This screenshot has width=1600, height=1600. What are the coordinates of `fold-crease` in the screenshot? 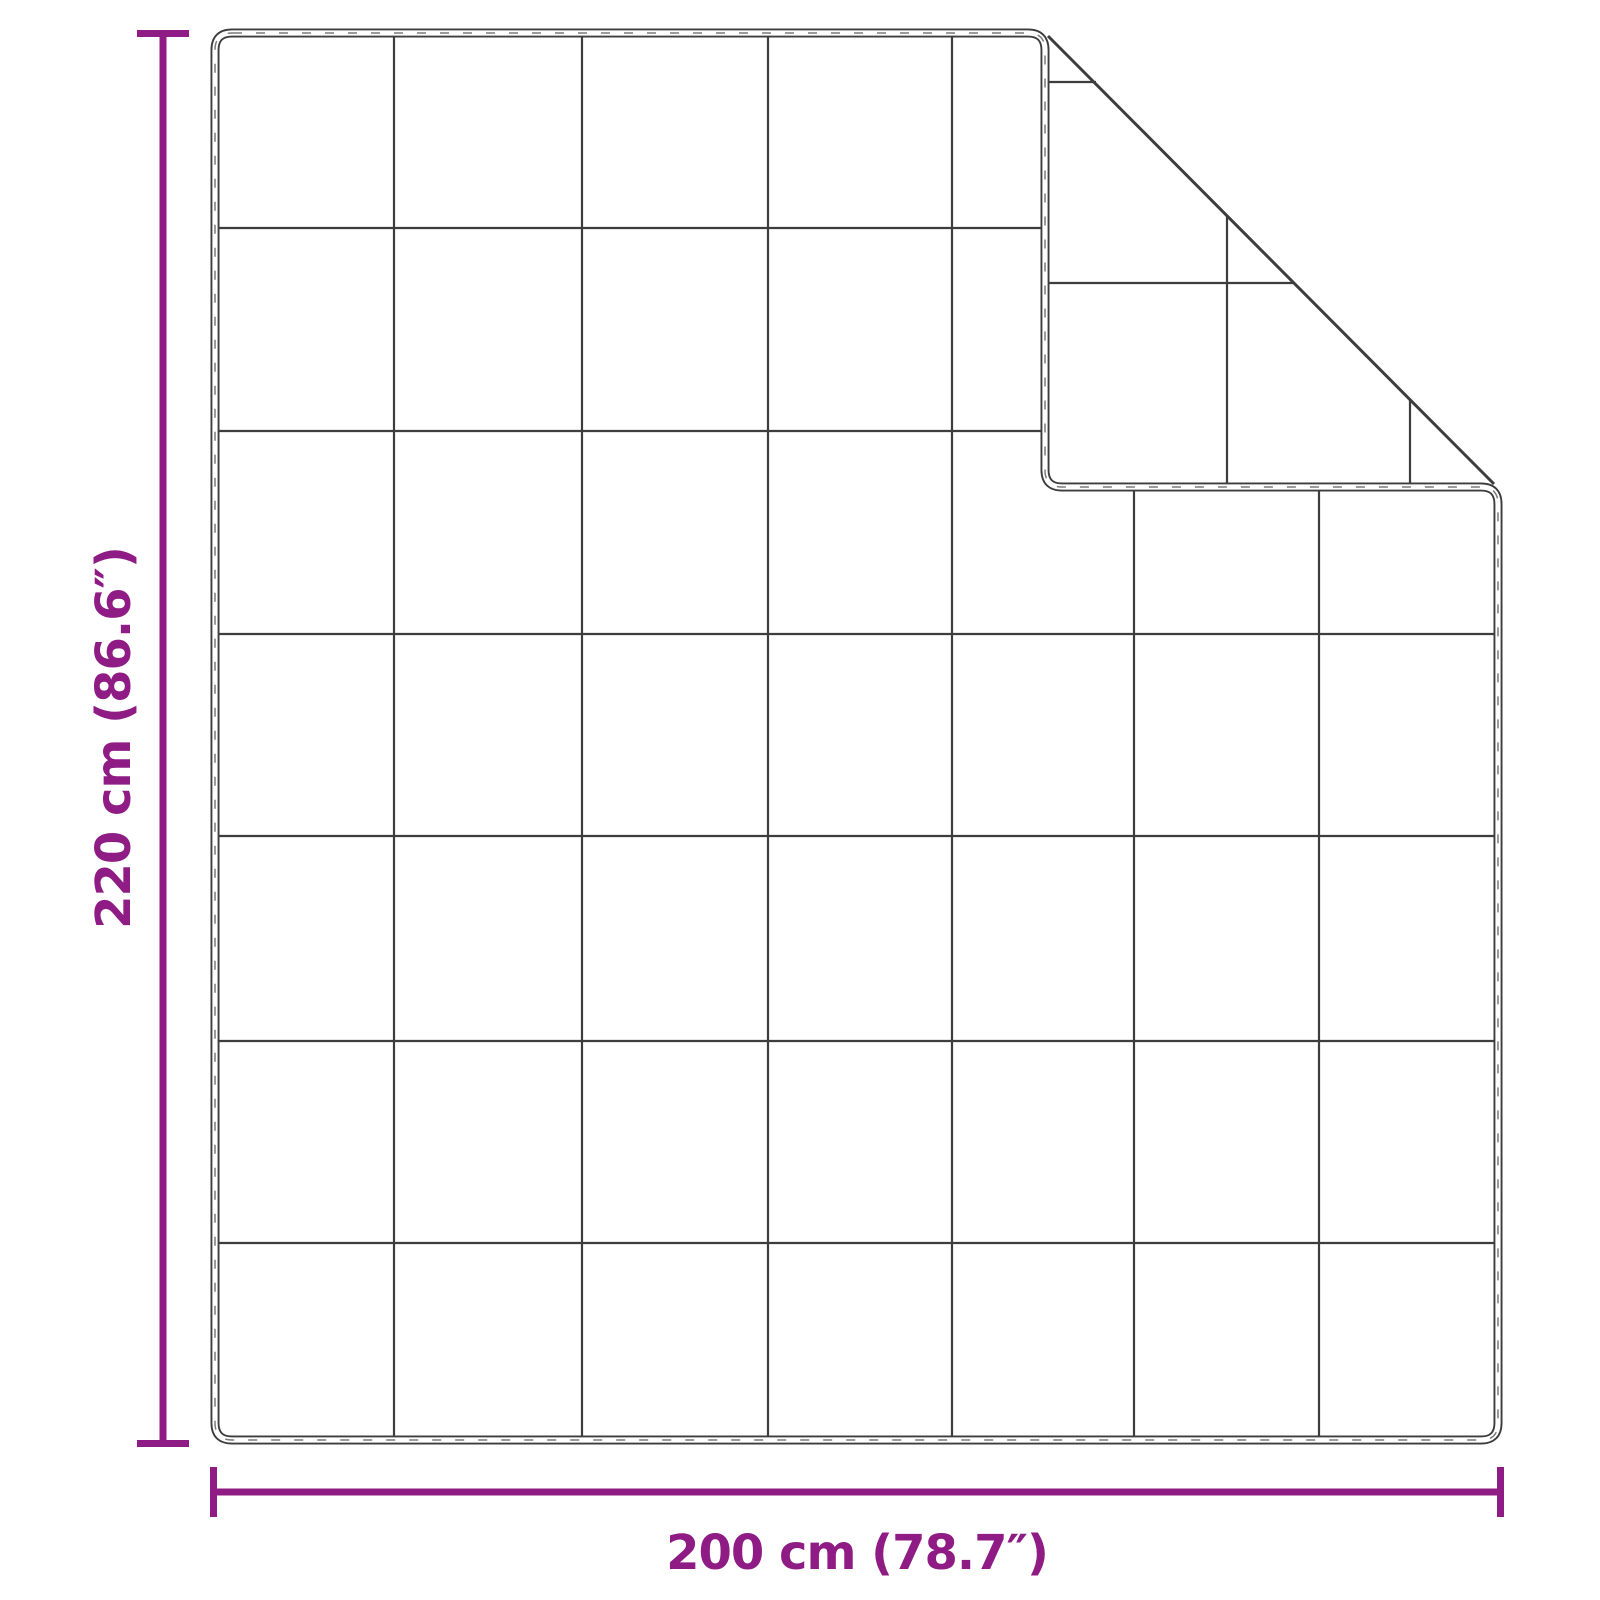 It's located at (1271, 260).